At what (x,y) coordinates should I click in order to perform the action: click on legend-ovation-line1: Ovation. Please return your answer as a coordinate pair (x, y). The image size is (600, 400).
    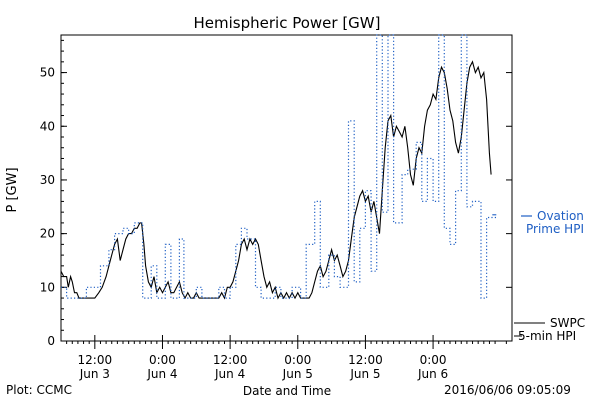
    Looking at the image, I should click on (560, 216).